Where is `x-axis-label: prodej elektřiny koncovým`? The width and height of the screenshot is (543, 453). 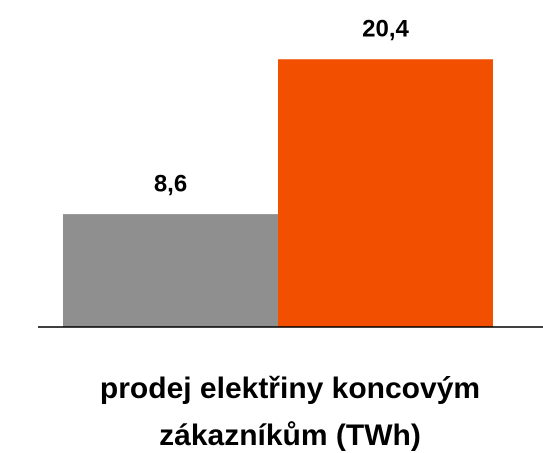
x-axis-label: prodej elektřiny koncovým is located at coordinates (290, 388).